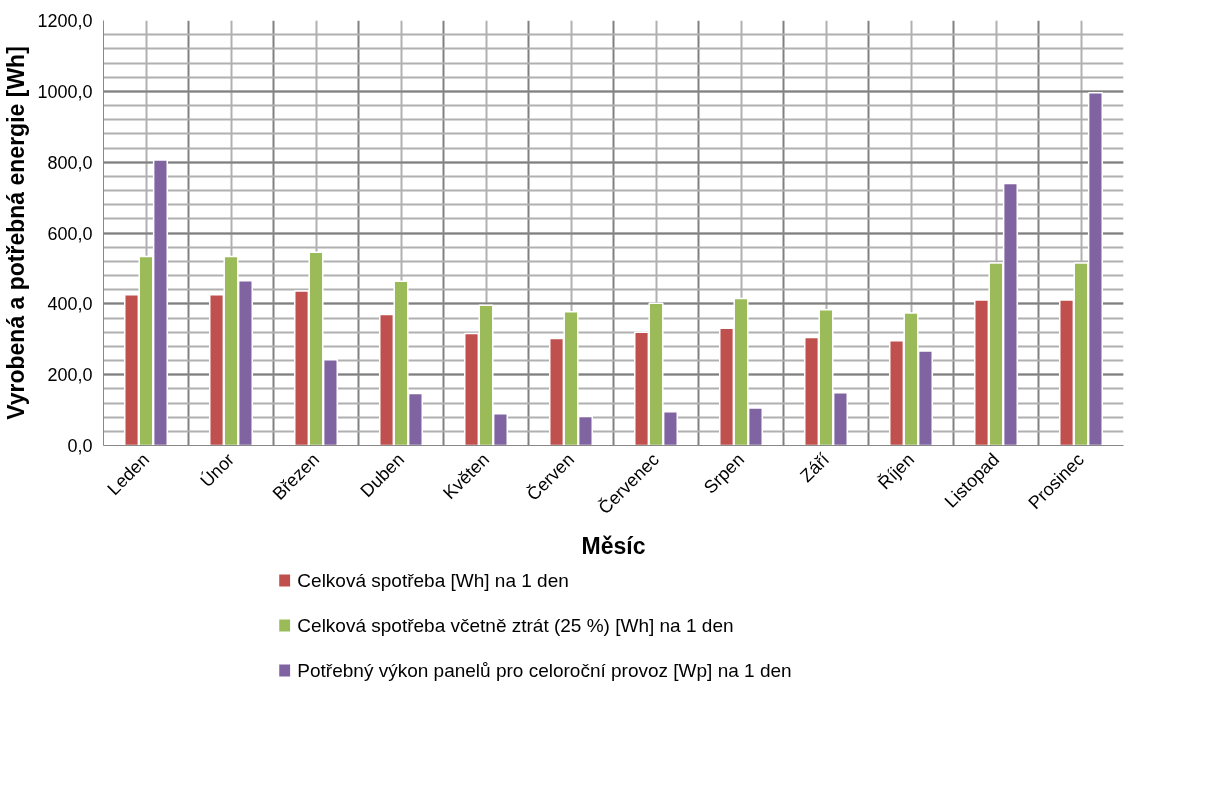 The image size is (1210, 794). Describe the element at coordinates (65, 91) in the screenshot. I see `y-tick-label: 1000,0` at that location.